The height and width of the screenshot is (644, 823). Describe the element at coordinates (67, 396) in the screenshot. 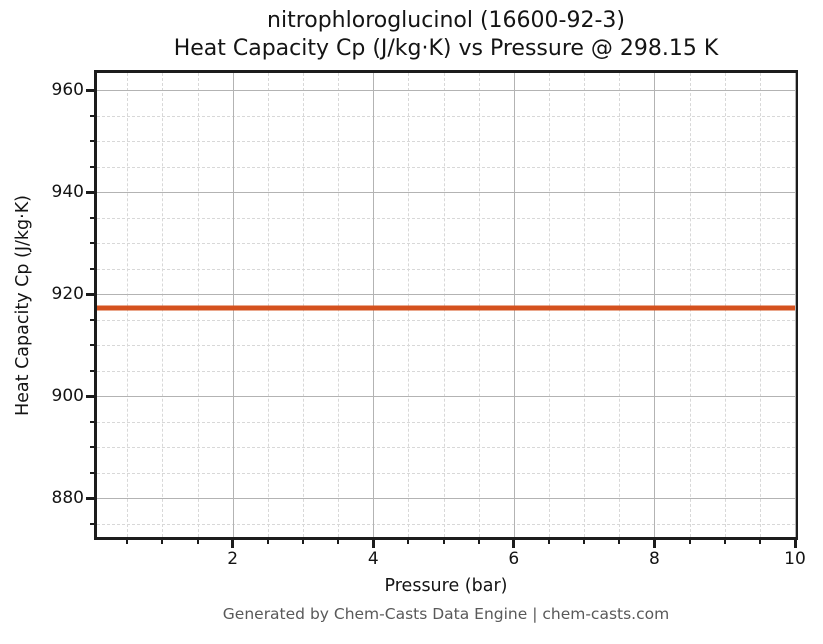

I see `y-tick-label: 900` at that location.